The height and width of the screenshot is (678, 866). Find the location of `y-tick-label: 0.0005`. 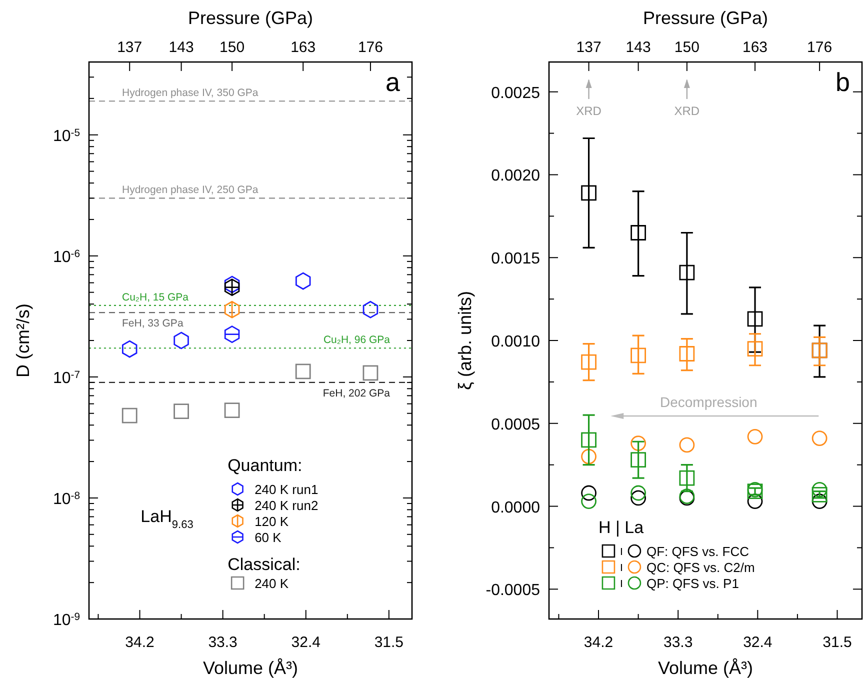

y-tick-label: 0.0005 is located at coordinates (515, 425).